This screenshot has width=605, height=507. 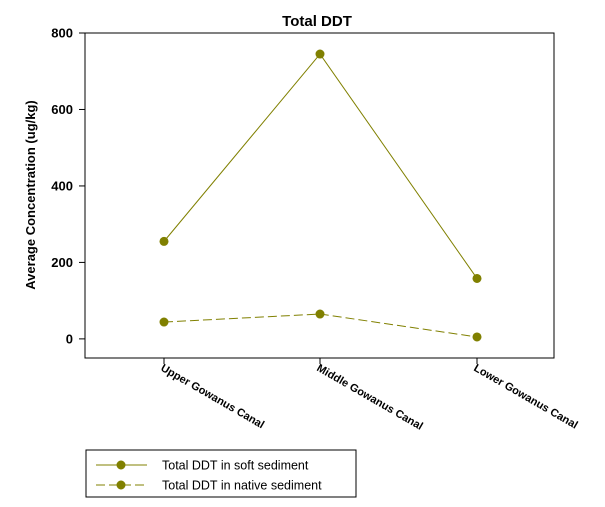 I want to click on x-tick-label: Upper Gowanus Canal, so click(x=213, y=396).